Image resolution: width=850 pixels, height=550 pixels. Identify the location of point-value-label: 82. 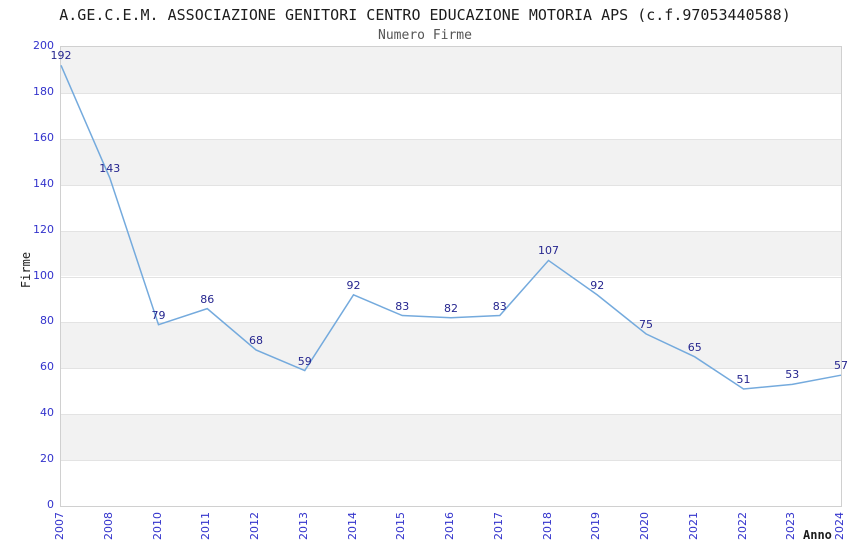
(451, 308).